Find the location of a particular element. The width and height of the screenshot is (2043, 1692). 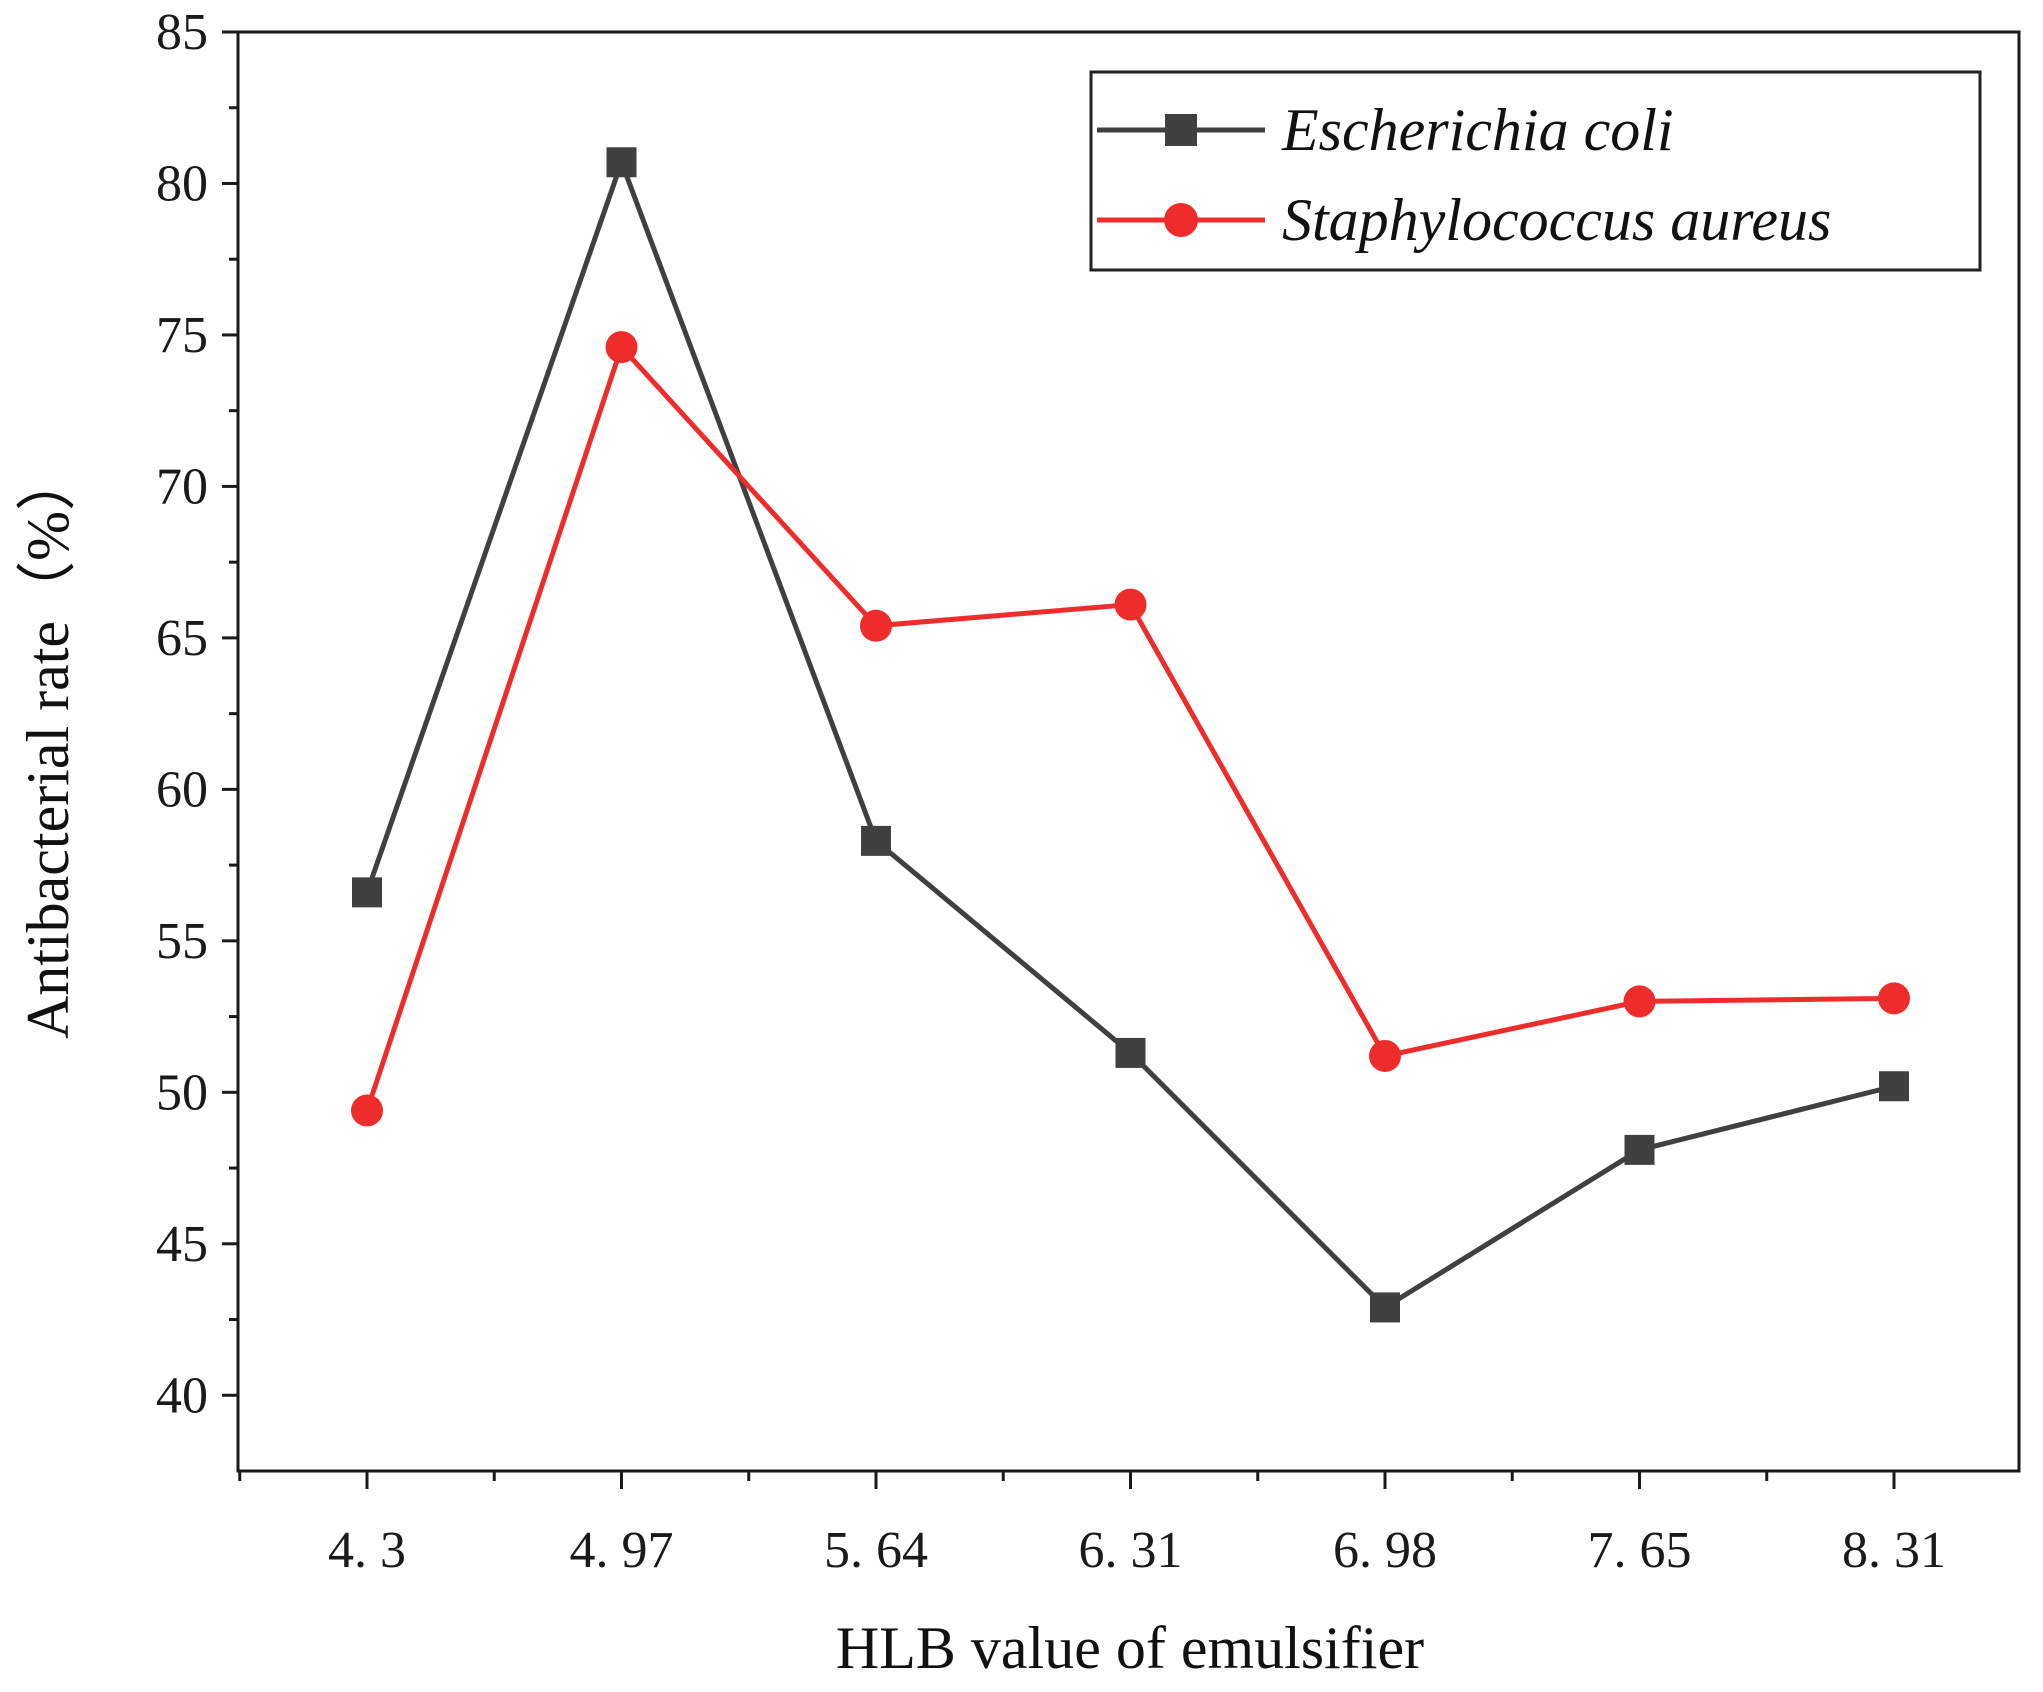

legend-box is located at coordinates (1535, 171).